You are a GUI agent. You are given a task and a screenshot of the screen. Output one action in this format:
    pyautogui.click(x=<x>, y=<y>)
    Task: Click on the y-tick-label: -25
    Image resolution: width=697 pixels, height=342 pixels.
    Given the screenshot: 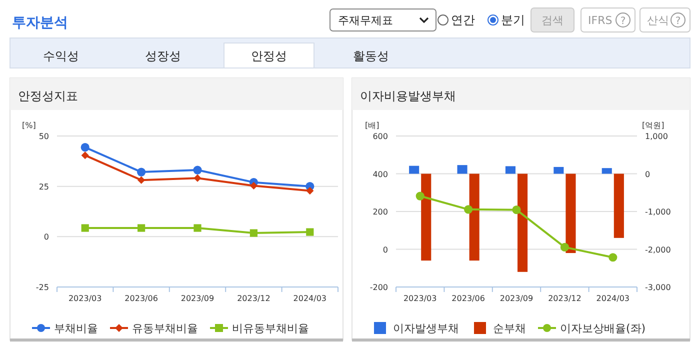 What is the action you would take?
    pyautogui.click(x=42, y=287)
    